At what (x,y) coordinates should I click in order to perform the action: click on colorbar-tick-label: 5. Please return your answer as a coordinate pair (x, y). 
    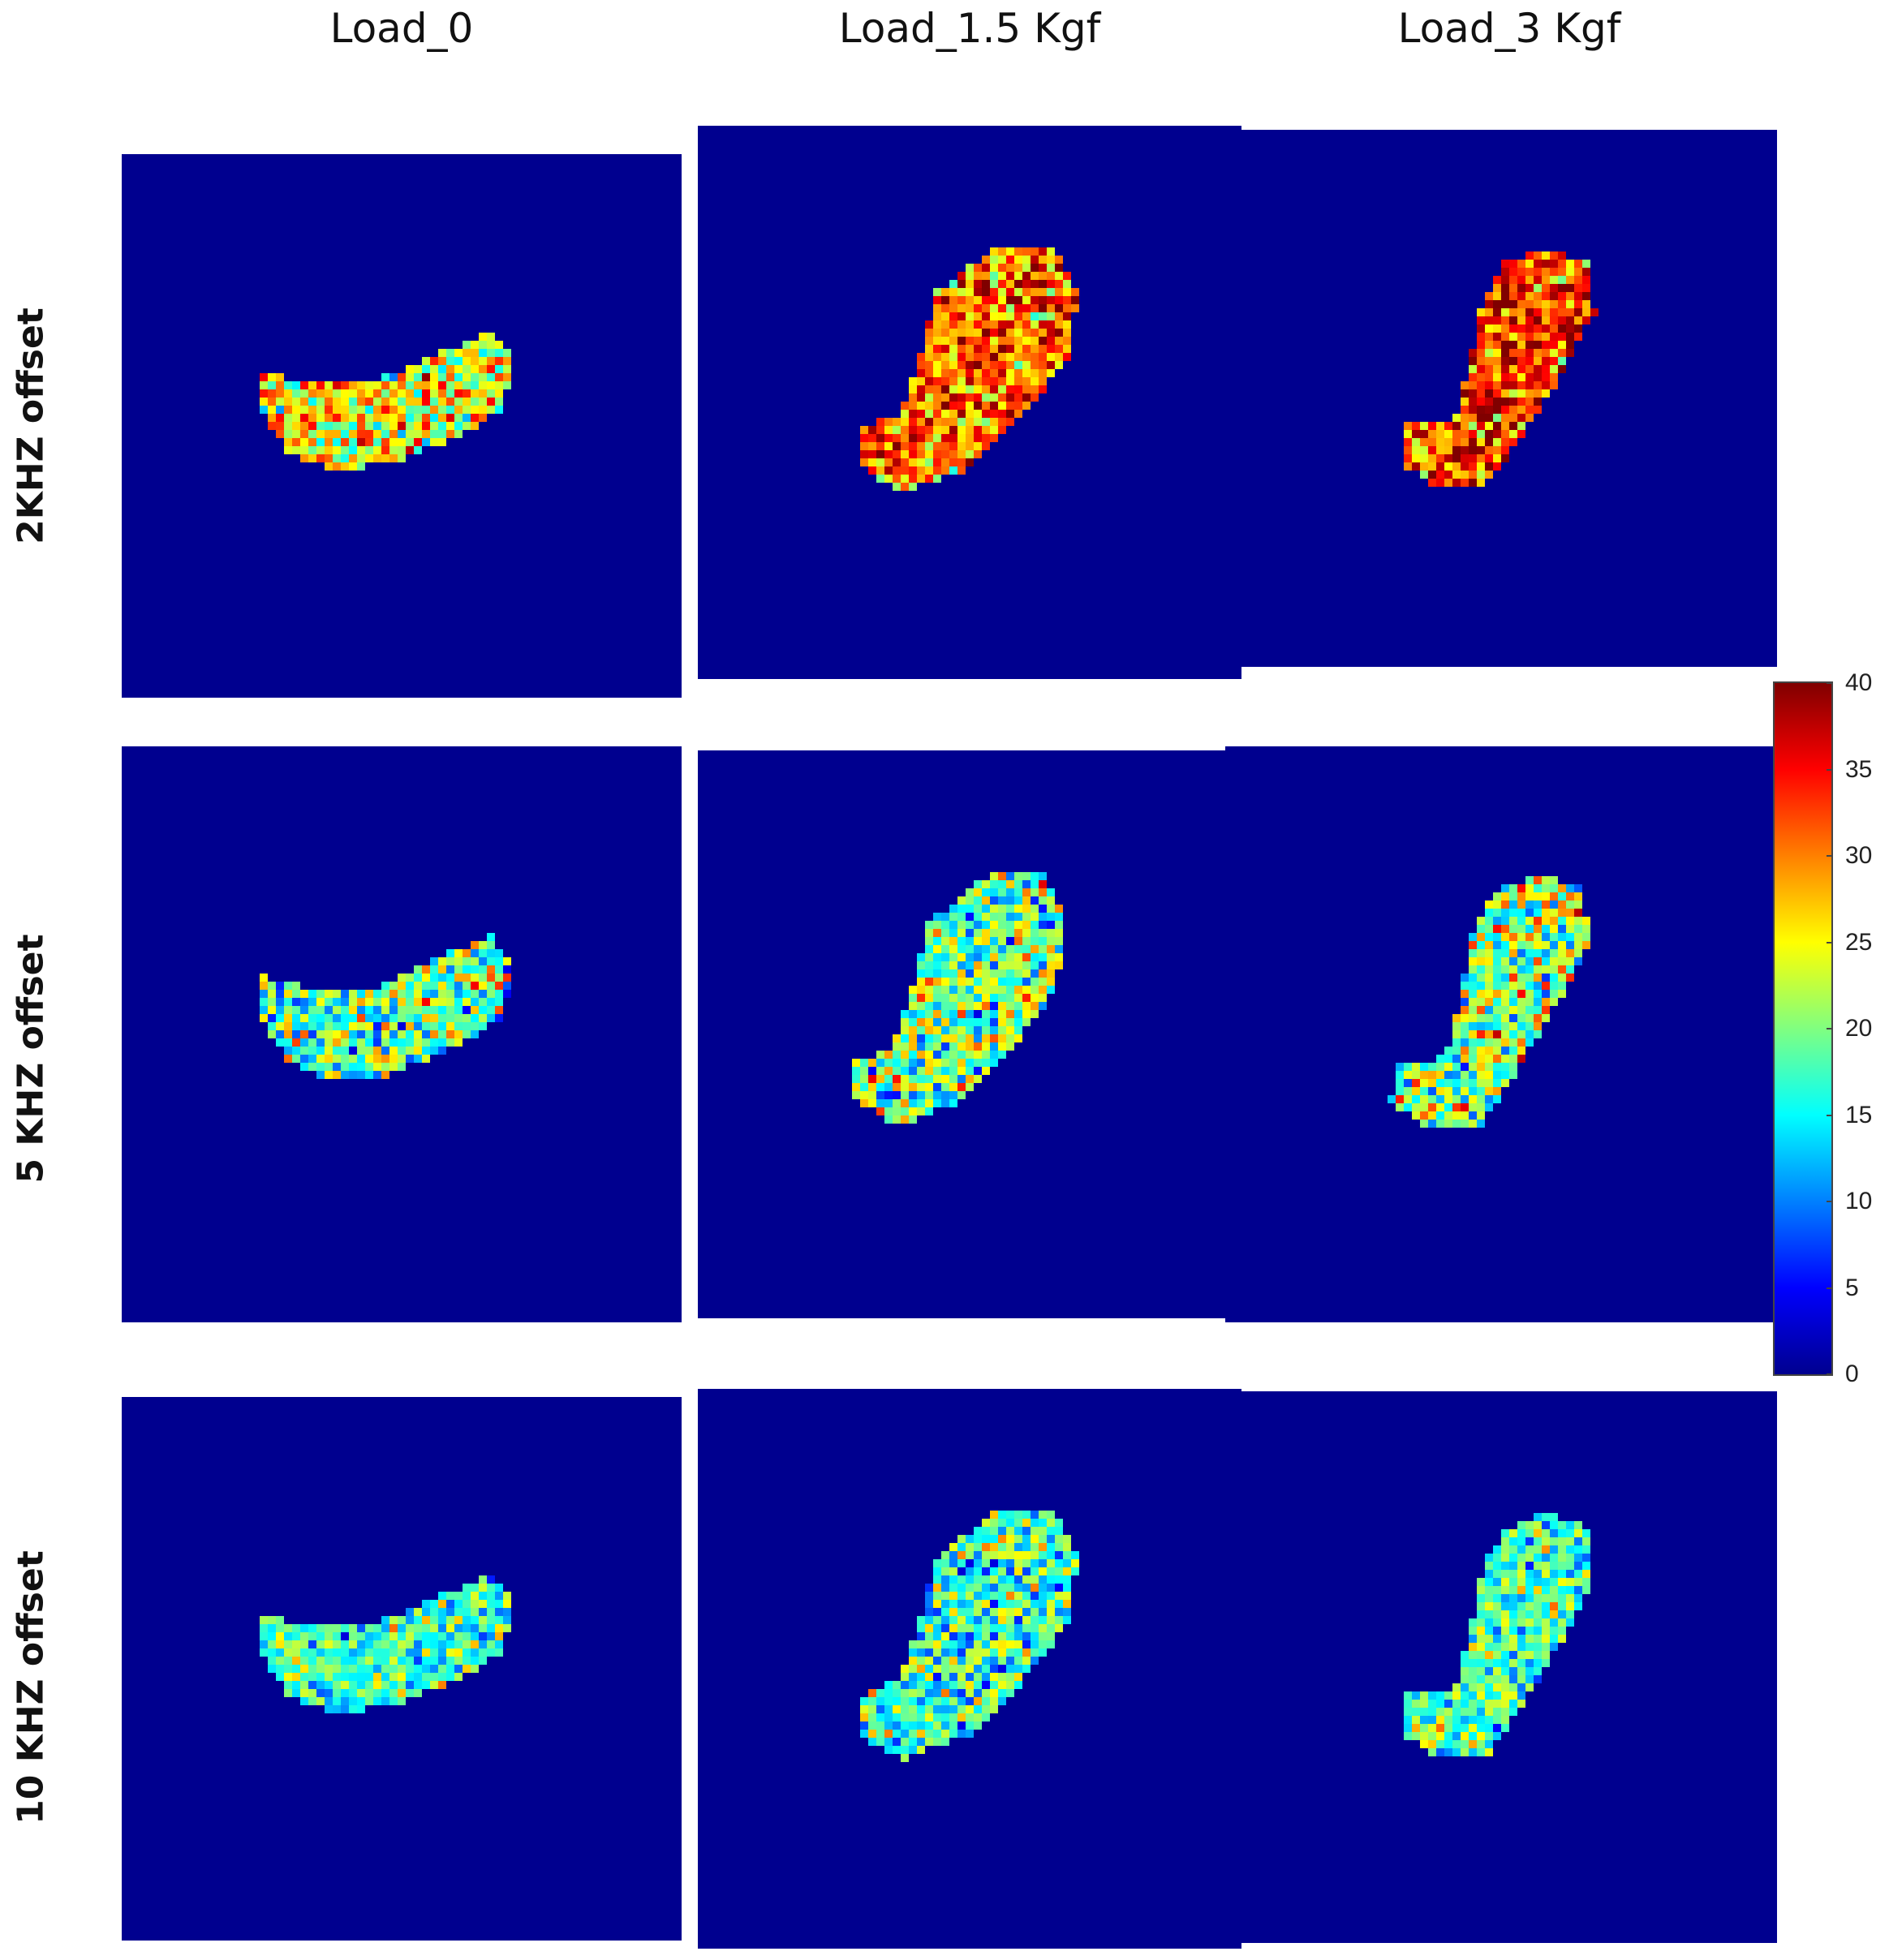
    Looking at the image, I should click on (1852, 1287).